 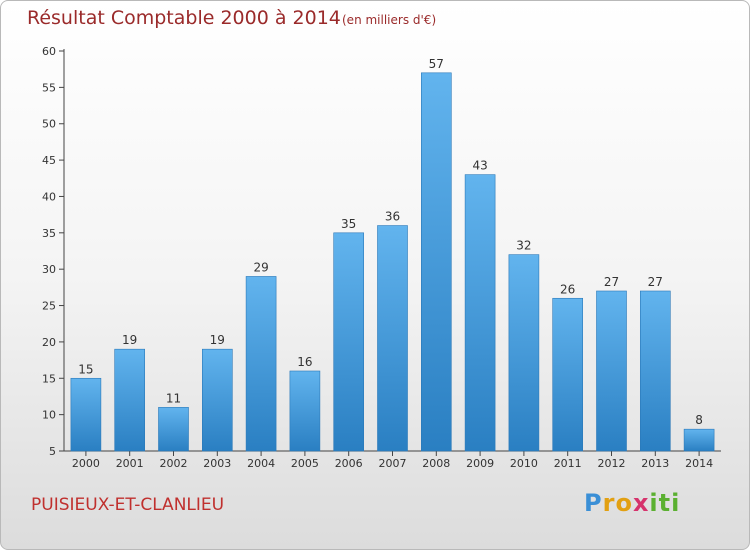 I want to click on y-tick-label: 60, so click(x=49, y=51).